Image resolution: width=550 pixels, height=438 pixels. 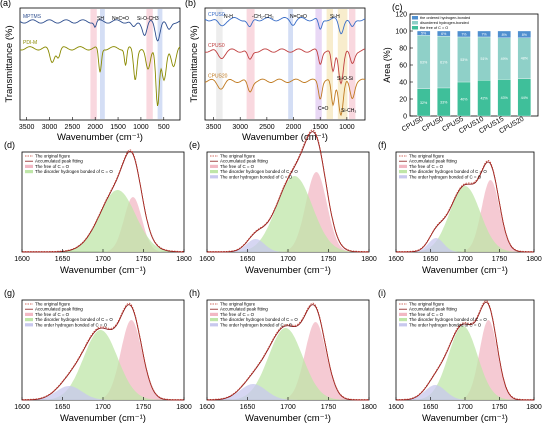 What do you see at coordinates (397, 7) in the screenshot?
I see `panel-label-c: (c)` at bounding box center [397, 7].